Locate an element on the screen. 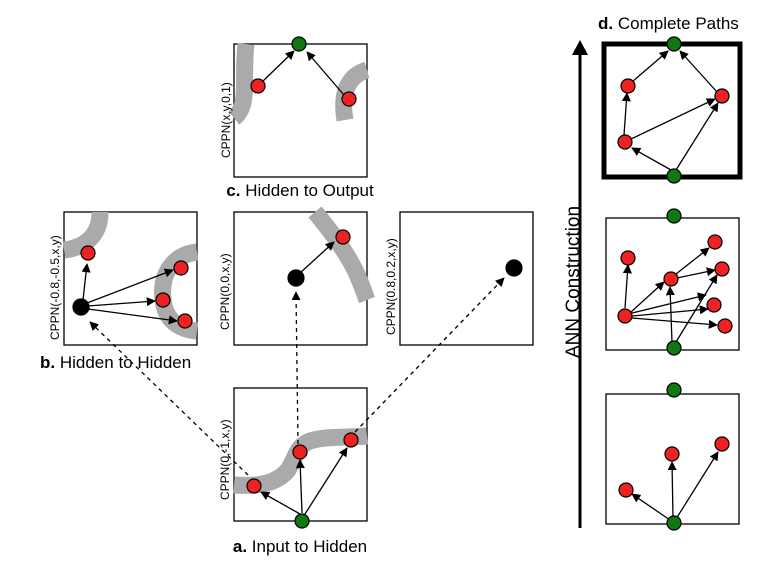  cppn-label: CPPN(0,0,x,y) is located at coordinates (225, 291).